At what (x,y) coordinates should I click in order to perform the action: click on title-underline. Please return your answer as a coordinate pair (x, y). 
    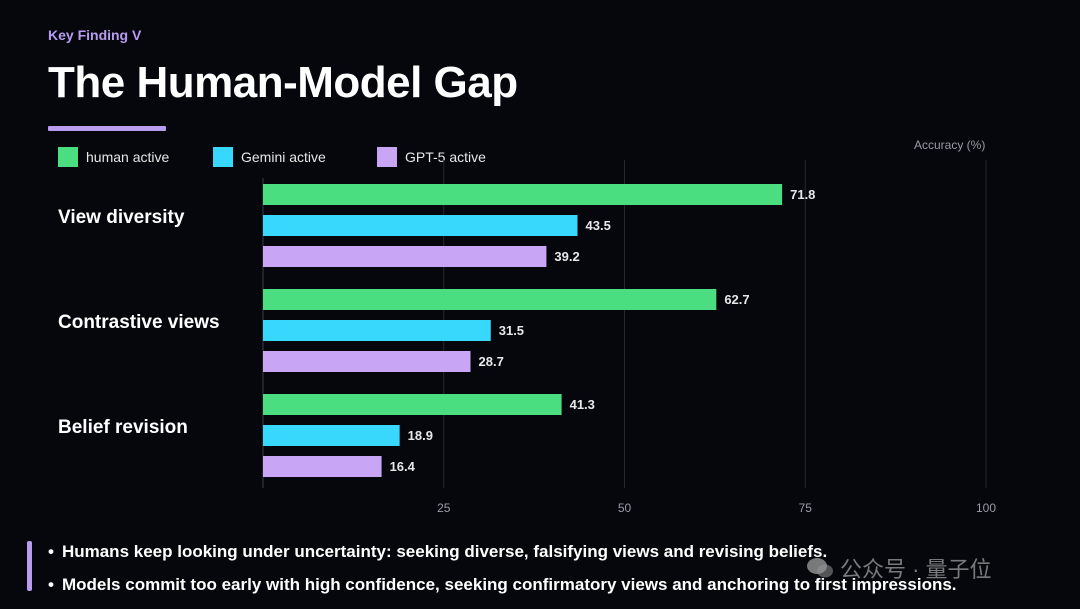
    Looking at the image, I should click on (107, 128).